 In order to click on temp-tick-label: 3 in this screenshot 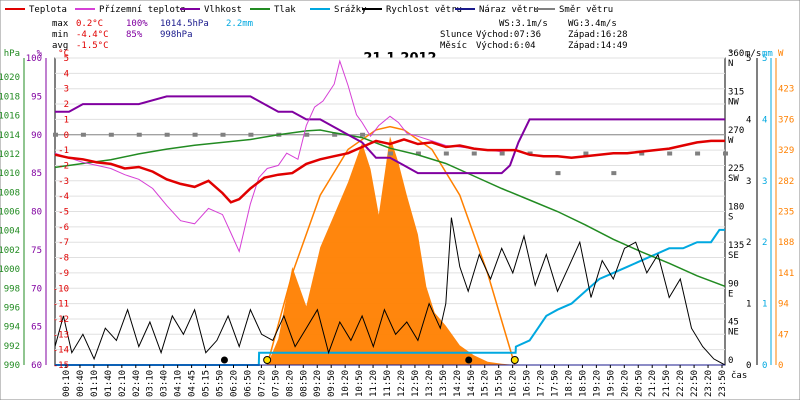, I will do `click(66, 90)`.